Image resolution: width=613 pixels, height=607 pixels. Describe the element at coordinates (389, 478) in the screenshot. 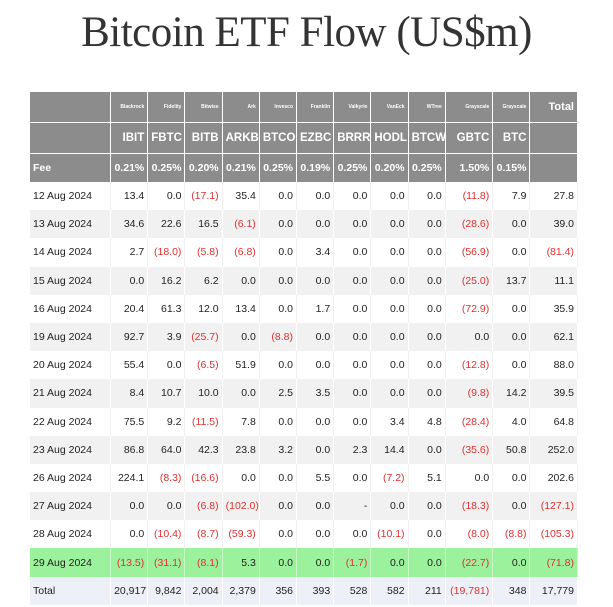

I see `flow-cell: (7.2)` at that location.